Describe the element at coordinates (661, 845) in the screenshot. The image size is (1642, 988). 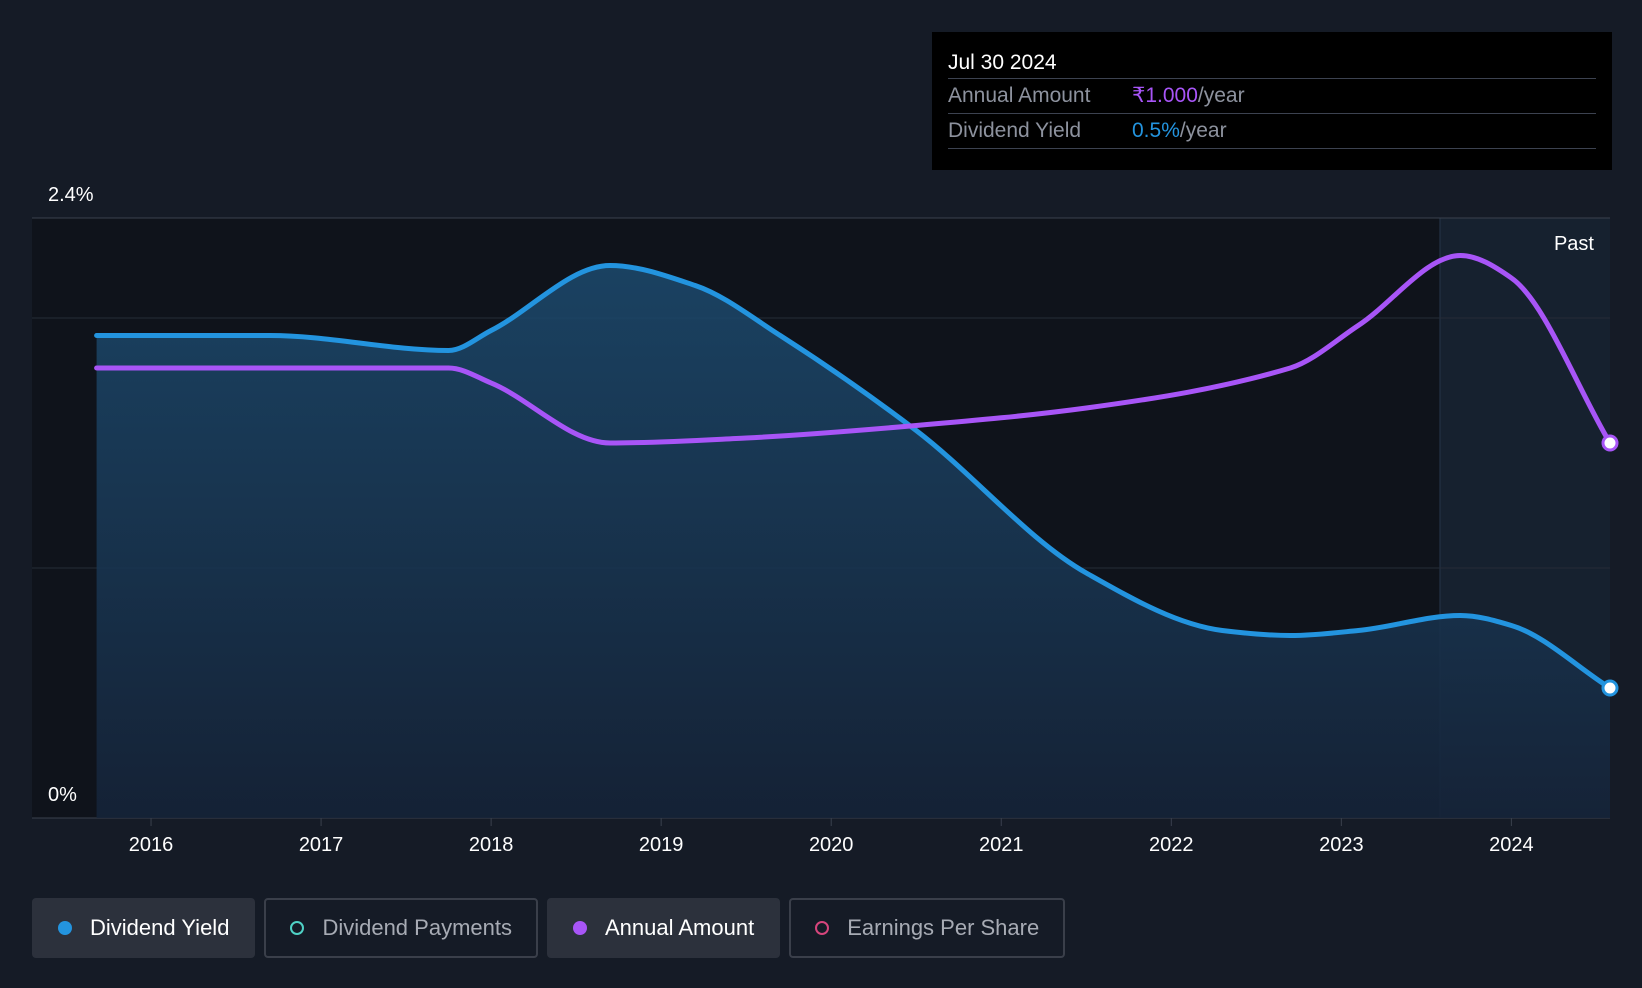
I see `x-tick-label: 2019` at that location.